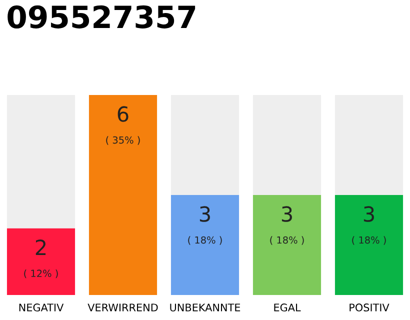 This screenshot has width=410, height=320. Describe the element at coordinates (205, 308) in the screenshot. I see `x-tick-label: UNBEKANNTE` at that location.